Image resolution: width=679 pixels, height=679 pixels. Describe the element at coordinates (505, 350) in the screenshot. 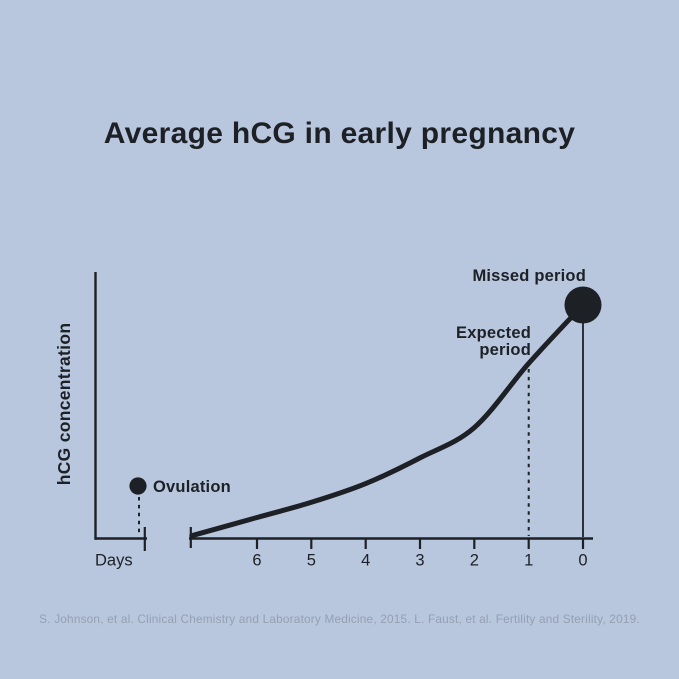

I see `expected-period-label-line2: period` at that location.